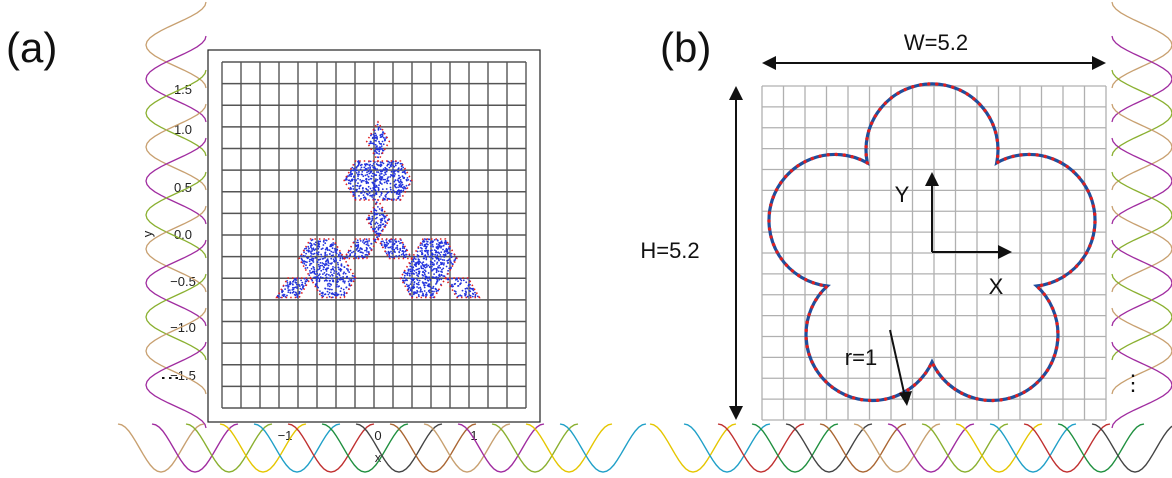  I want to click on panel-b-bottom-basis-curves, so click(910, 448).